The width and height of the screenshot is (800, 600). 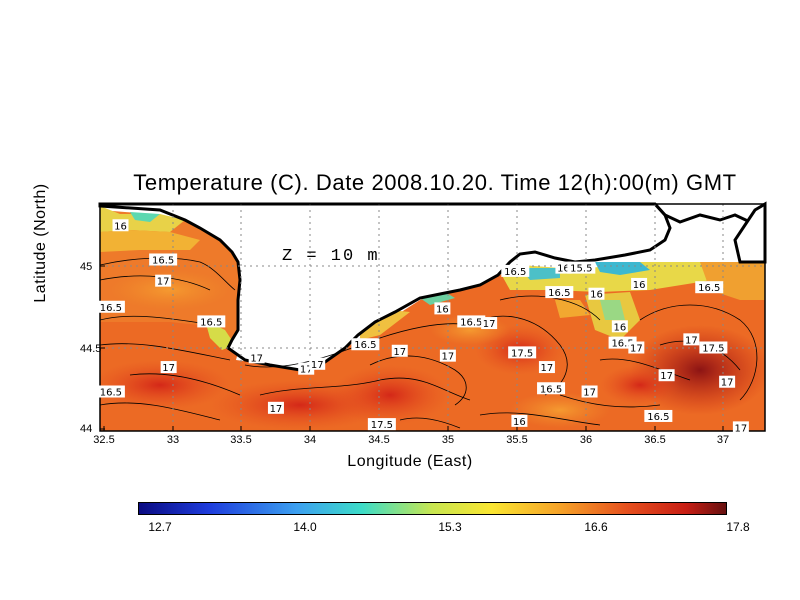 What do you see at coordinates (310, 440) in the screenshot?
I see `x-tick-label: 34` at bounding box center [310, 440].